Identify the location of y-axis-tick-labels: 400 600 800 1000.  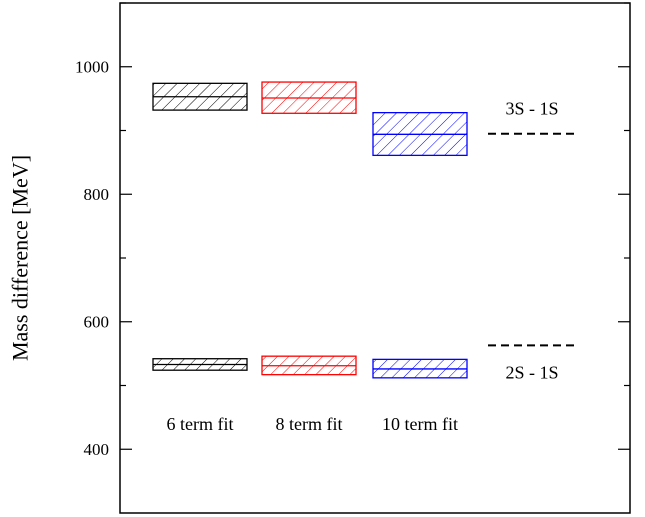
(92, 258).